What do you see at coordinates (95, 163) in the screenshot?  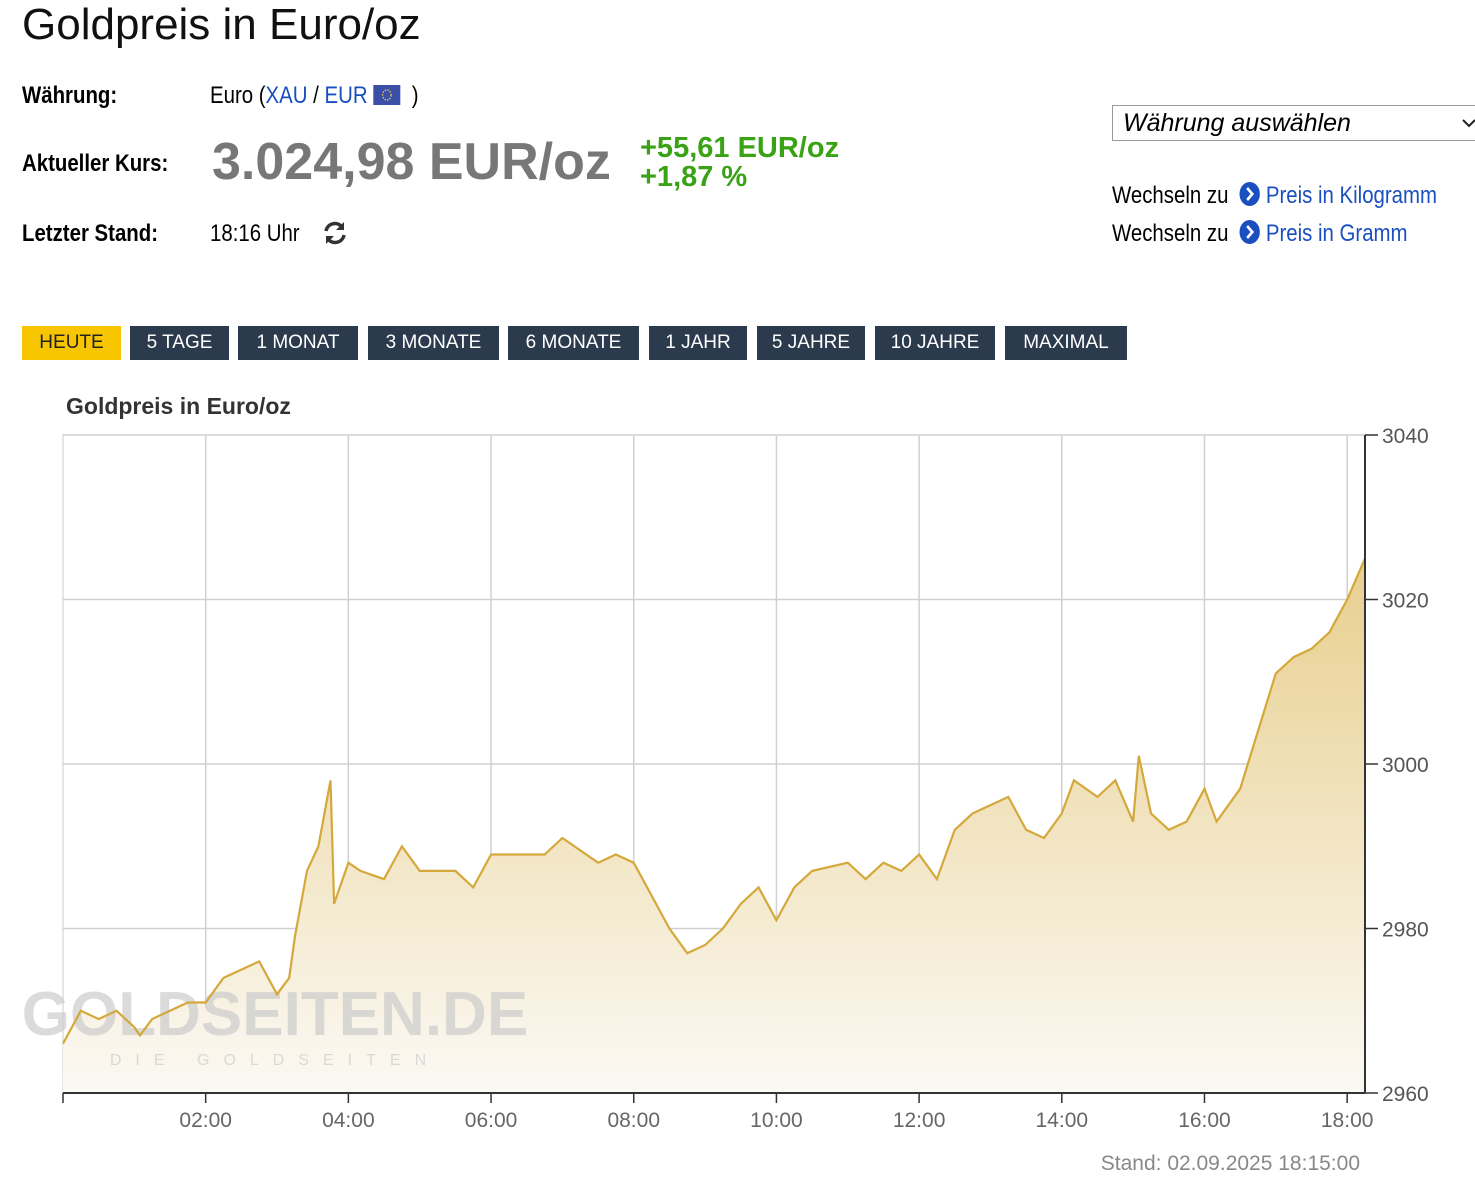 I see `label: Aktueller Kurs:` at bounding box center [95, 163].